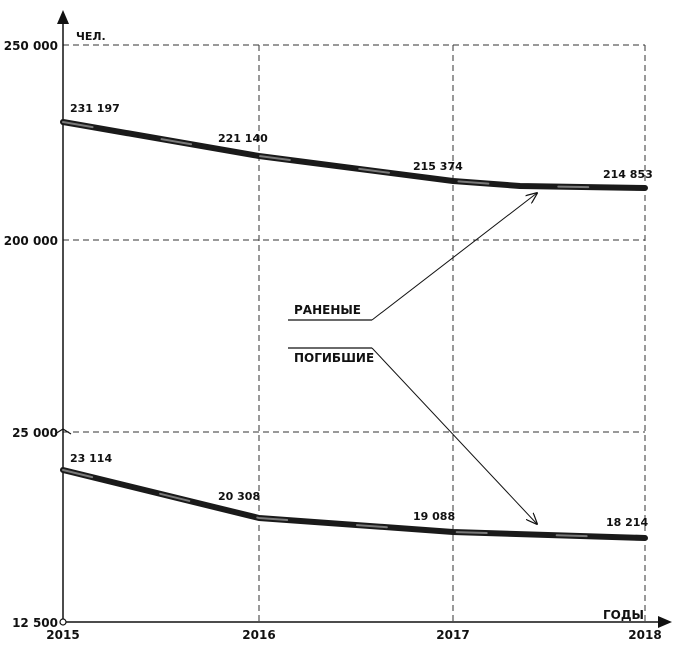  Describe the element at coordinates (353, 635) in the screenshot. I see `x-axis-ticks: 2015 2016 2017 2018` at that location.